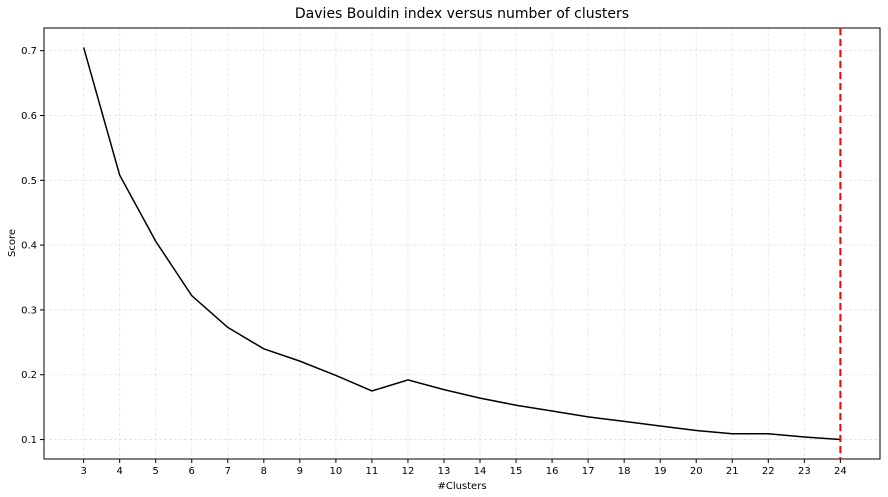  I want to click on y-axis: 0.1 0.2 0.3 0.4 0.5 0.6 0.7, so click(32, 246).